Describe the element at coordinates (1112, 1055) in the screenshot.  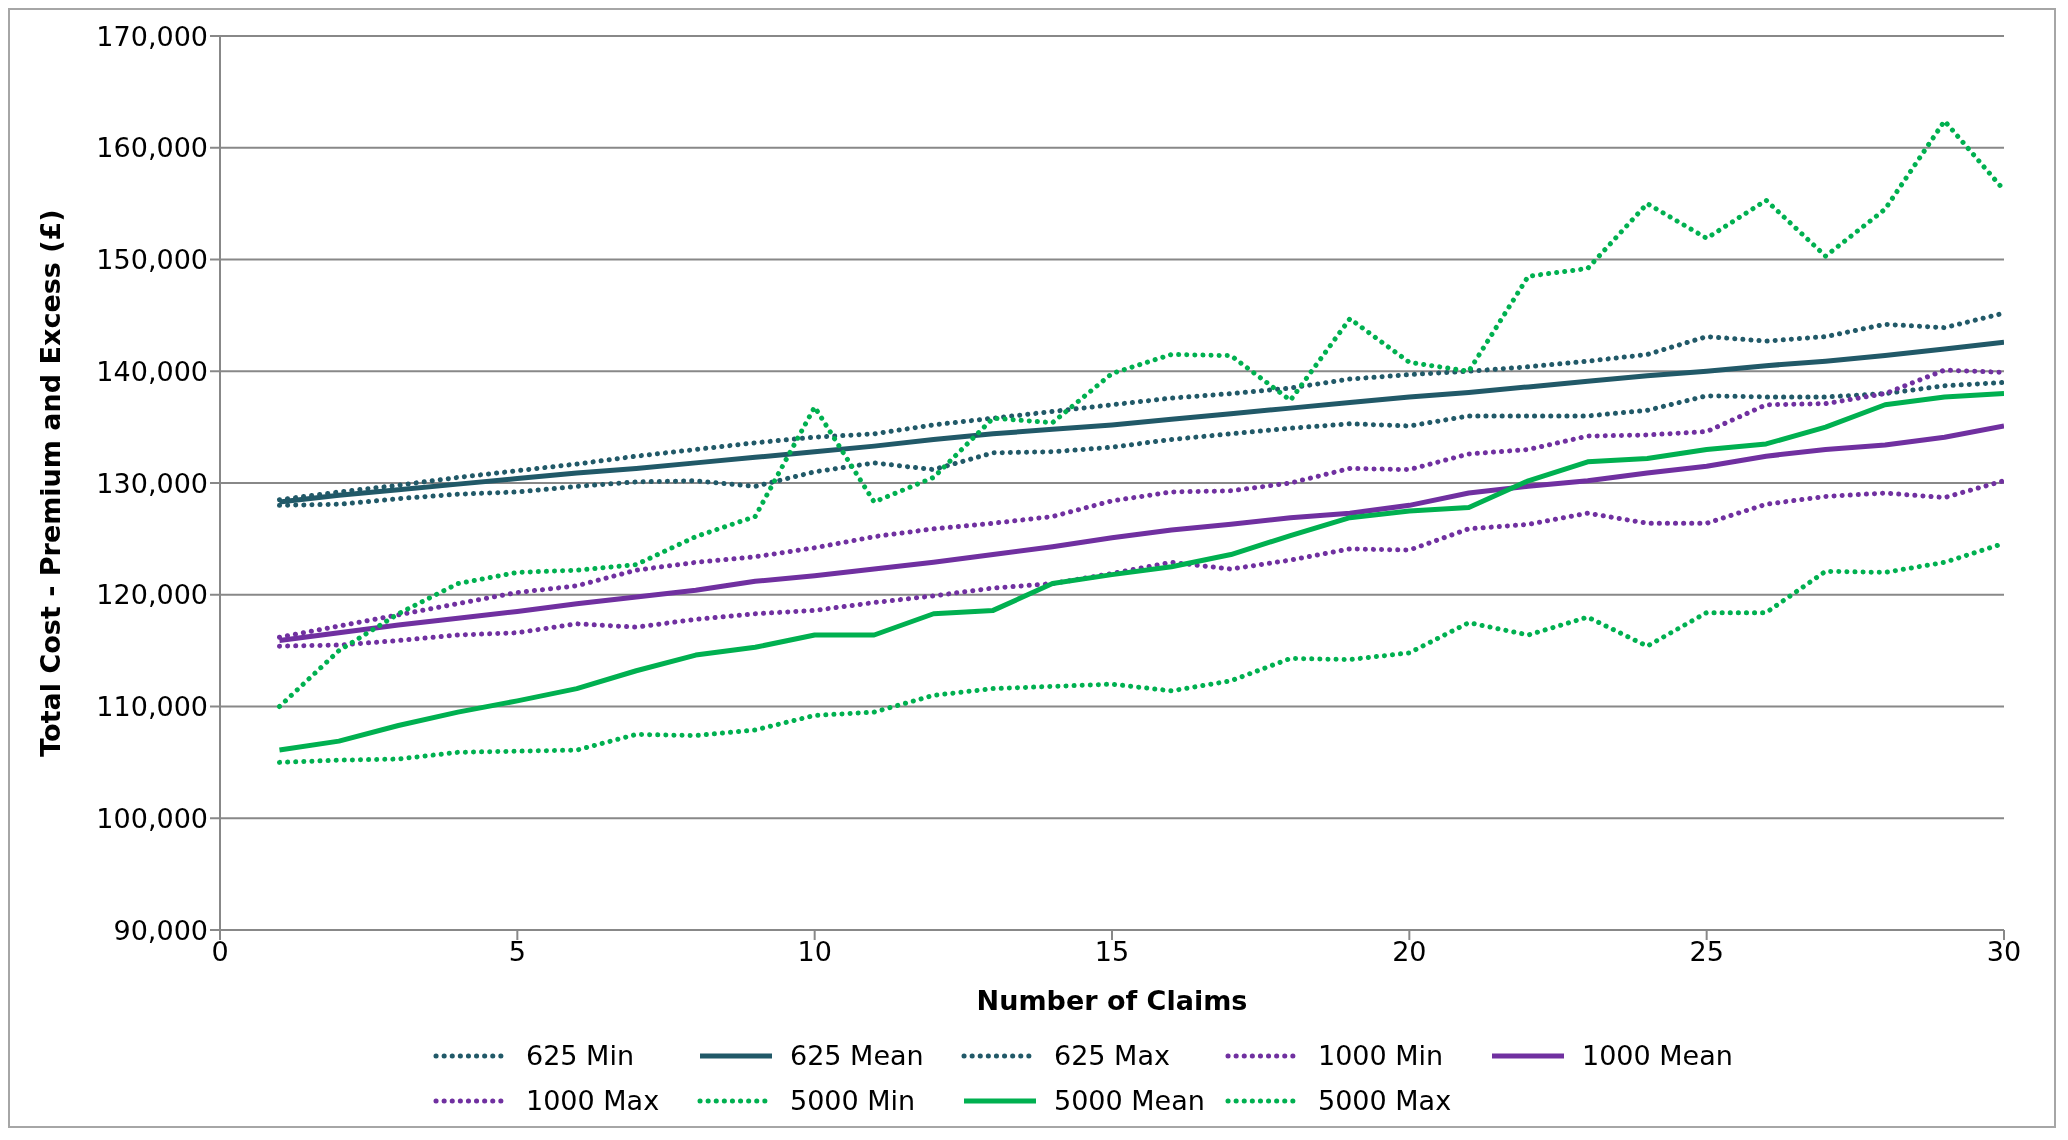
I see `legend-label: 625 Max` at that location.